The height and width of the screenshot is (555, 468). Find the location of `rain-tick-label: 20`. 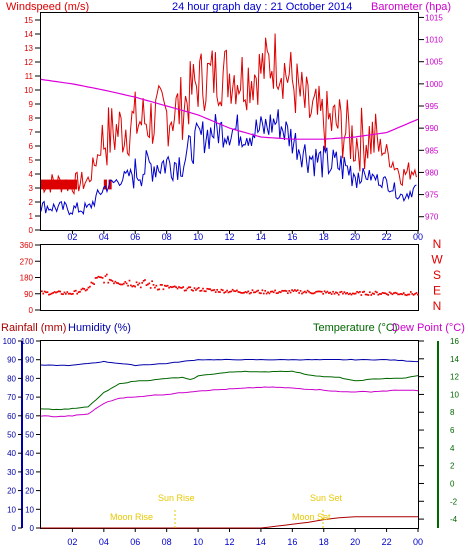

rain-tick-label: 20 is located at coordinates (11, 491).